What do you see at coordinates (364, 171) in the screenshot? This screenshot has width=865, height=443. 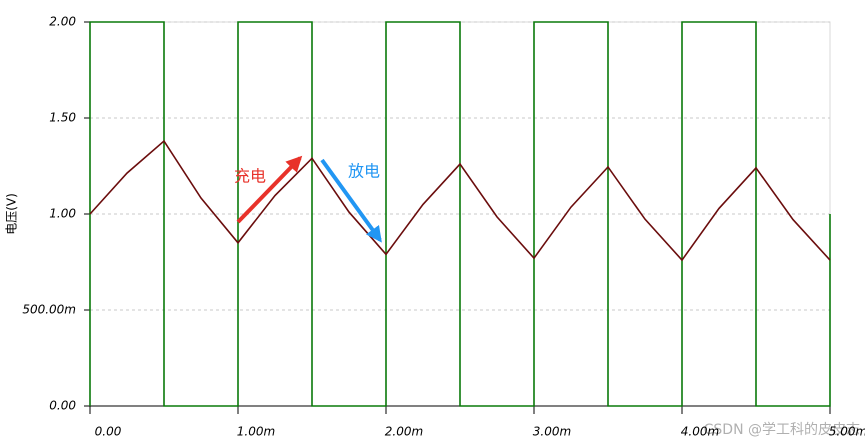 I see `annotation: 放电` at bounding box center [364, 171].